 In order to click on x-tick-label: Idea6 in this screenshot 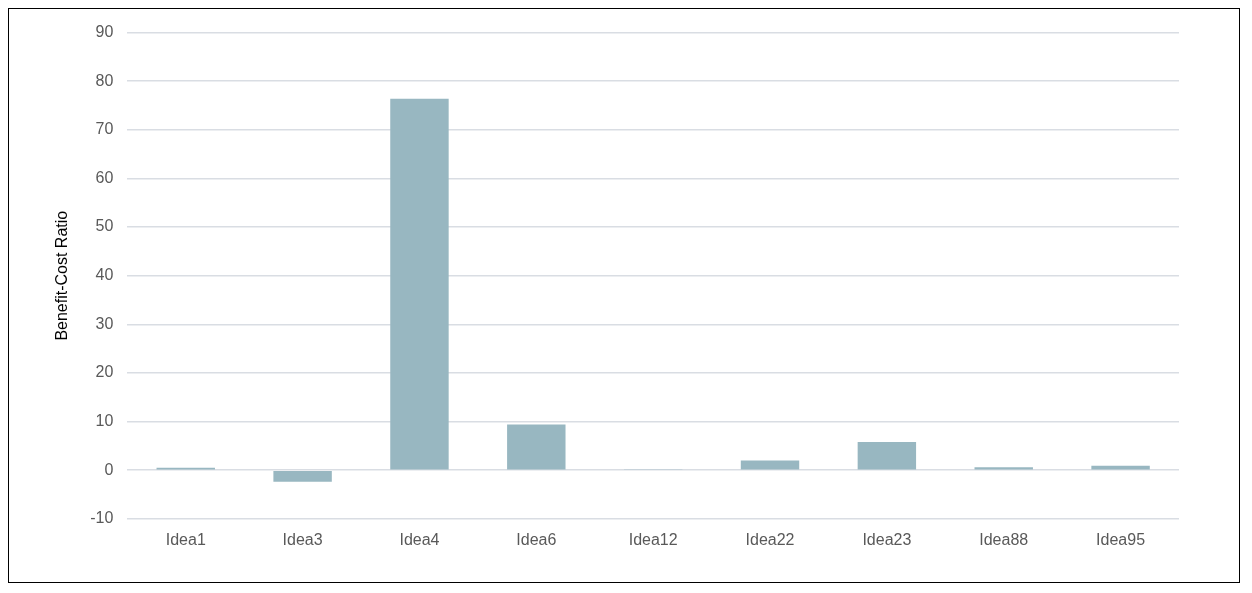, I will do `click(536, 539)`.